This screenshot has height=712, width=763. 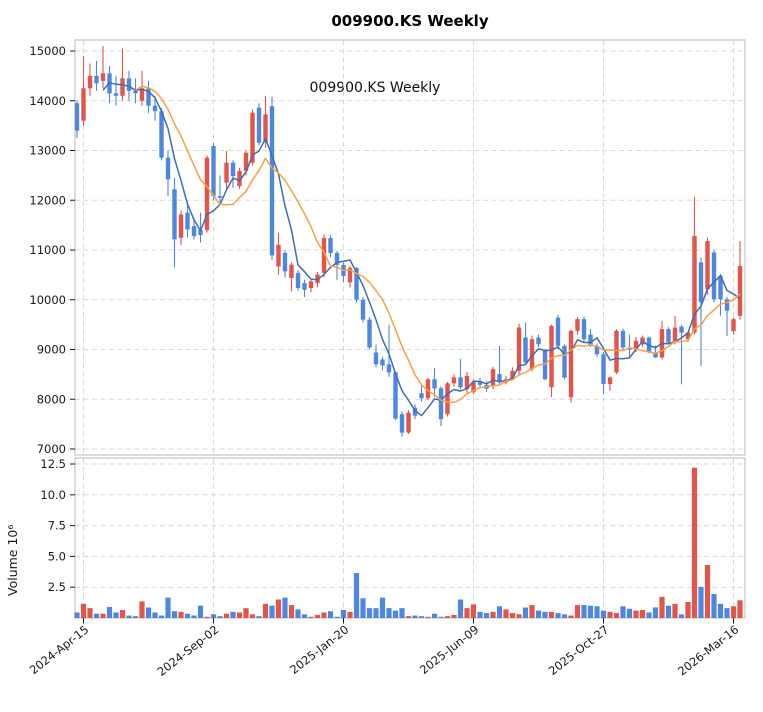 I want to click on price-tick-label: 8000, so click(x=51, y=399).